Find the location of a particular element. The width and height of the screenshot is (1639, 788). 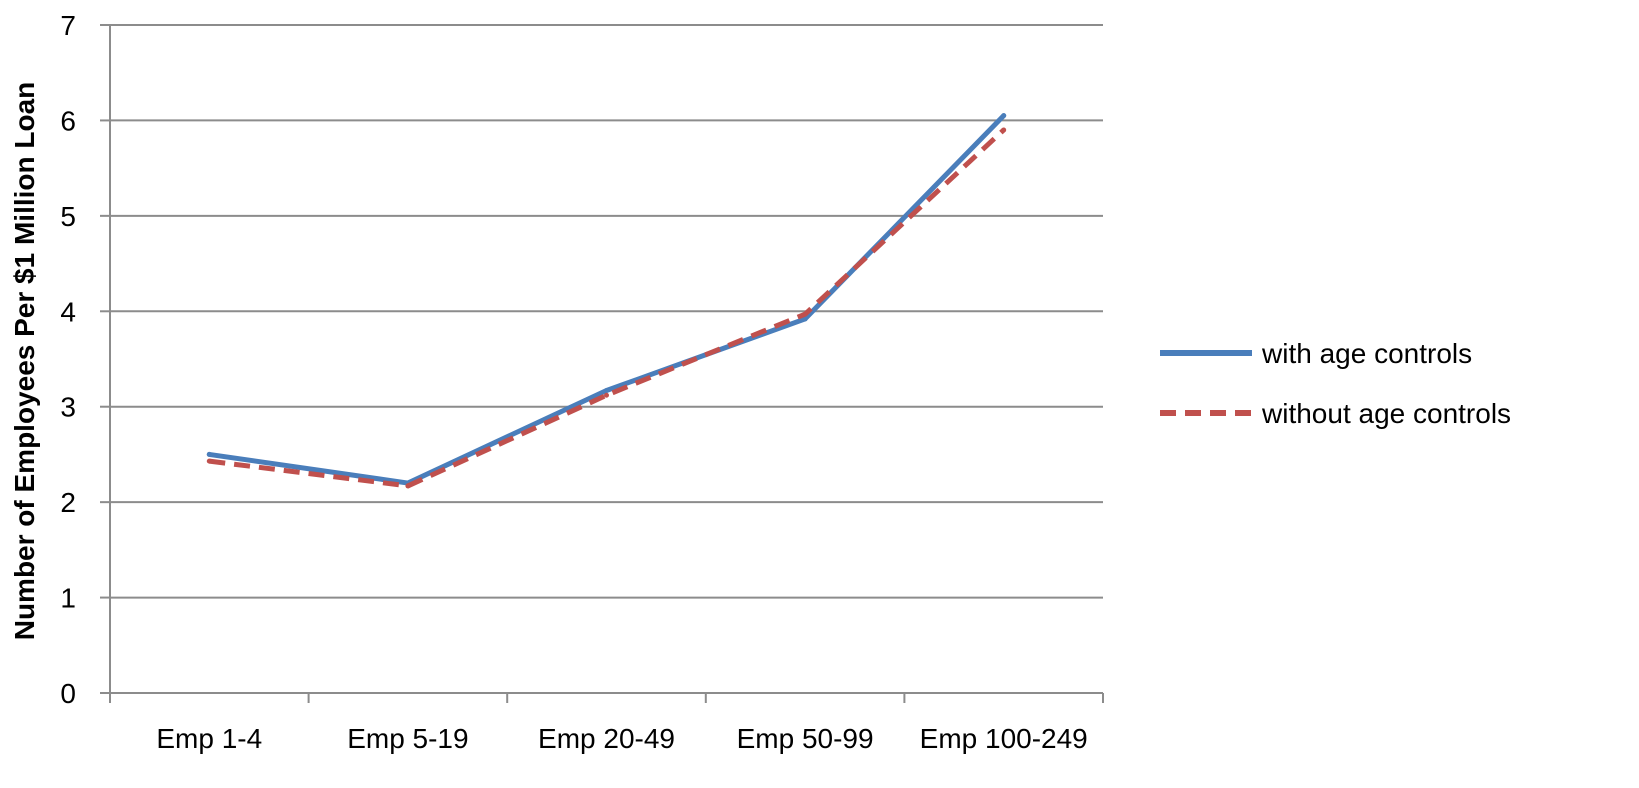

legend-label-1: without age controls is located at coordinates (1386, 413).